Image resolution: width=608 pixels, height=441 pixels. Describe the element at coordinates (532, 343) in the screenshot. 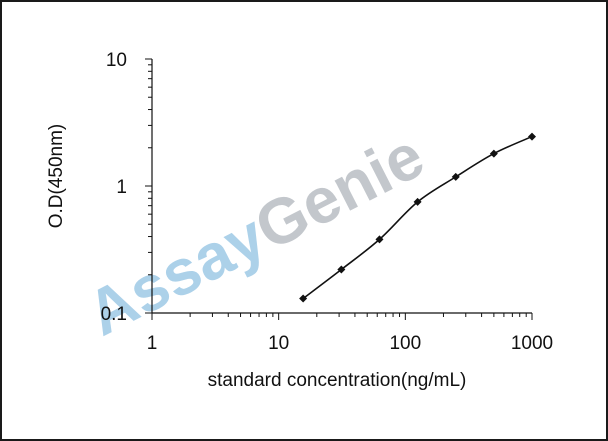

I see `x-tick-label: 1000` at that location.